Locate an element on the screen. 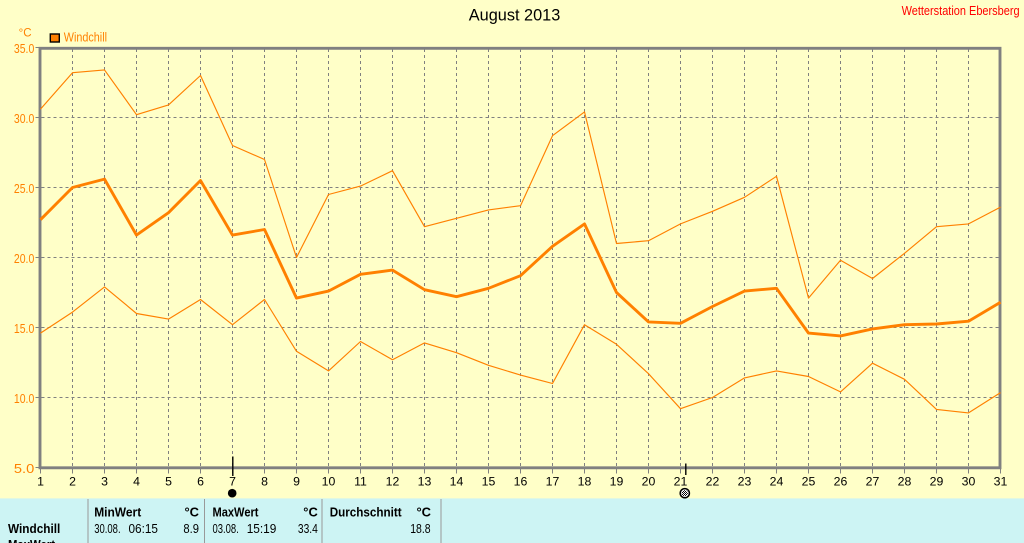 The height and width of the screenshot is (543, 1024). svg-text: 15:19 is located at coordinates (262, 528).